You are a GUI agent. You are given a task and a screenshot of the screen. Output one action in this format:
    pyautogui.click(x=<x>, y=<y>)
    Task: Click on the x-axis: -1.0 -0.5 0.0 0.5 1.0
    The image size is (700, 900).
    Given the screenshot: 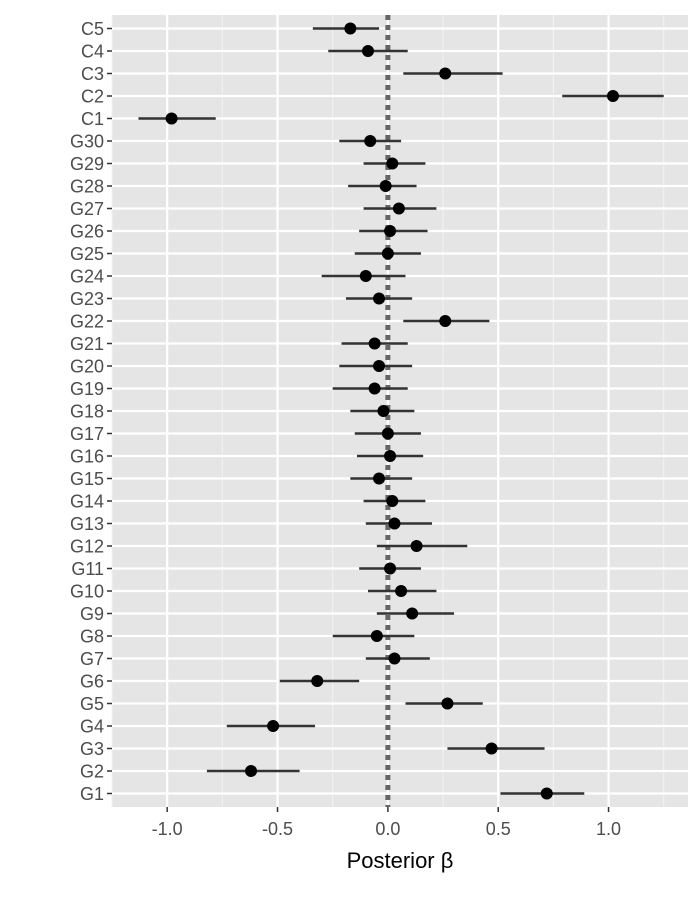 What is the action you would take?
    pyautogui.click(x=386, y=823)
    